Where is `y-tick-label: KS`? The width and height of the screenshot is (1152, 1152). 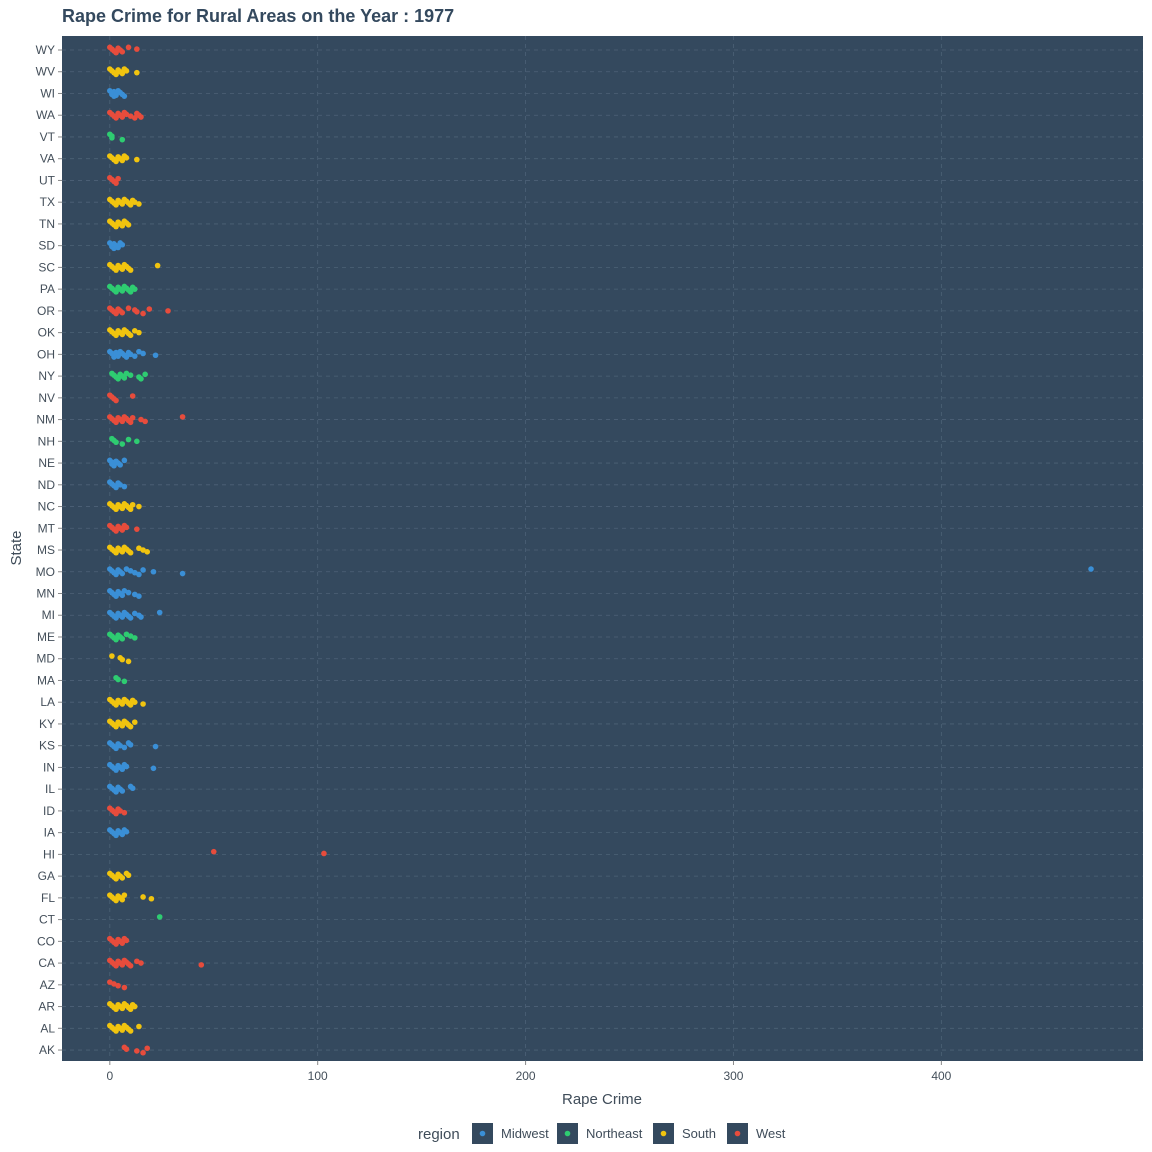 y-tick-label: KS is located at coordinates (47, 746).